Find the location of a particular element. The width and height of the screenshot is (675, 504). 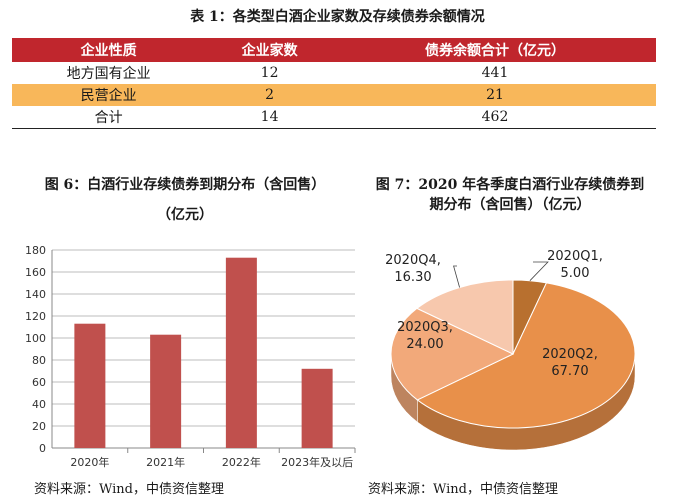

pie-slice-label: 2020Q2, is located at coordinates (570, 354).